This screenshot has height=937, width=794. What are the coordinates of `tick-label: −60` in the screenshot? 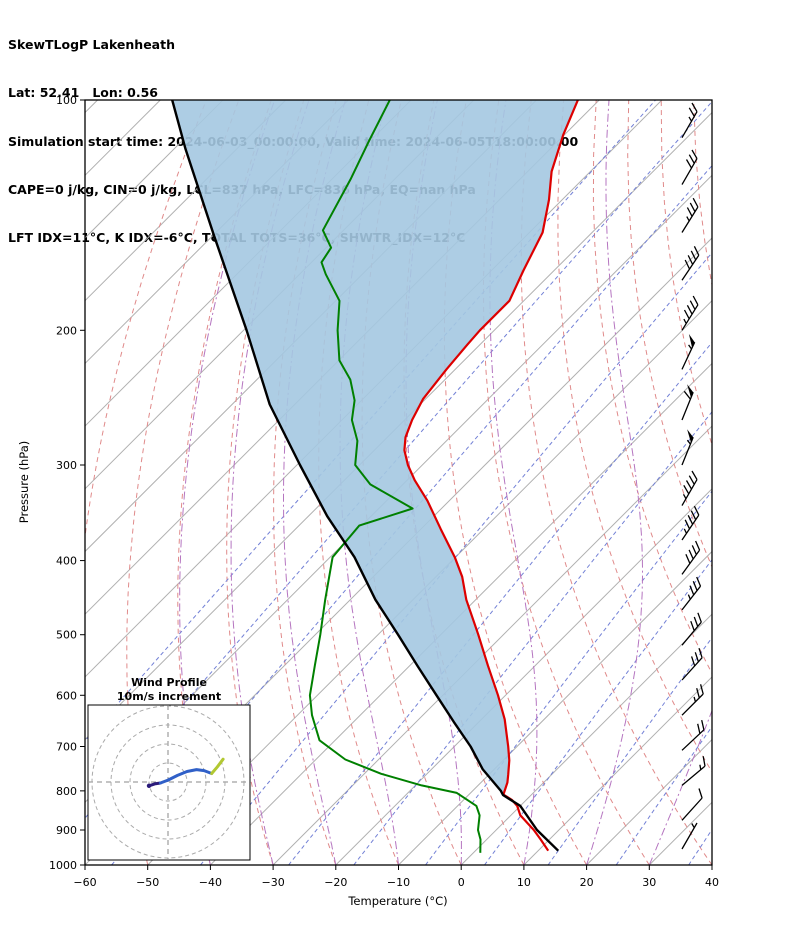 It's located at (84, 882).